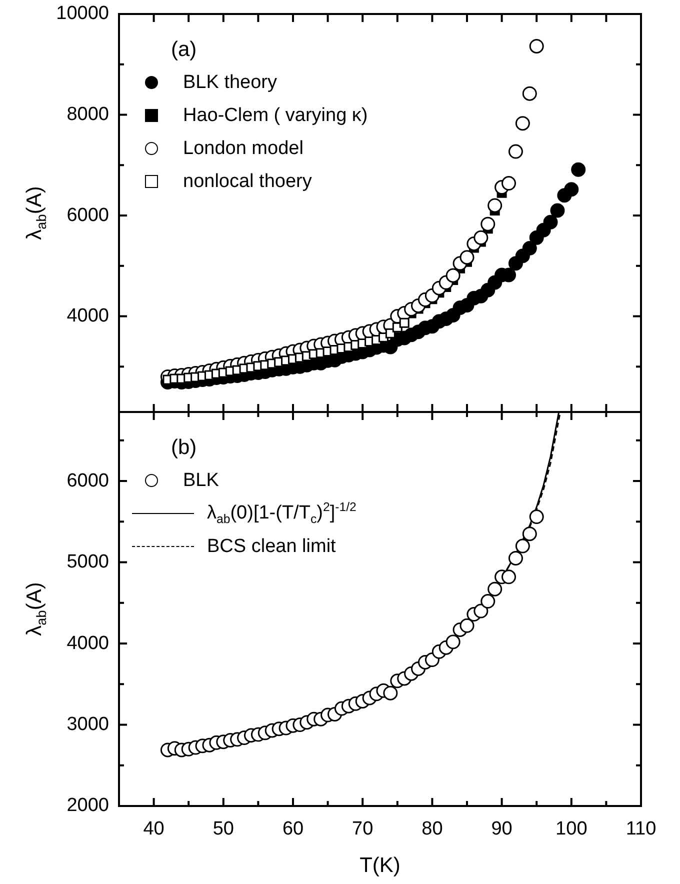 The image size is (680, 884). What do you see at coordinates (572, 829) in the screenshot?
I see `x-tick-label: 100` at bounding box center [572, 829].